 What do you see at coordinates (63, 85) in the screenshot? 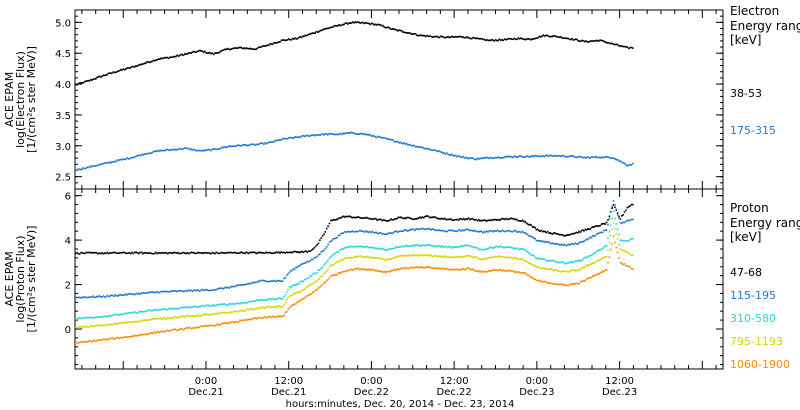
I see `y-tick-label: 4.0` at bounding box center [63, 85].